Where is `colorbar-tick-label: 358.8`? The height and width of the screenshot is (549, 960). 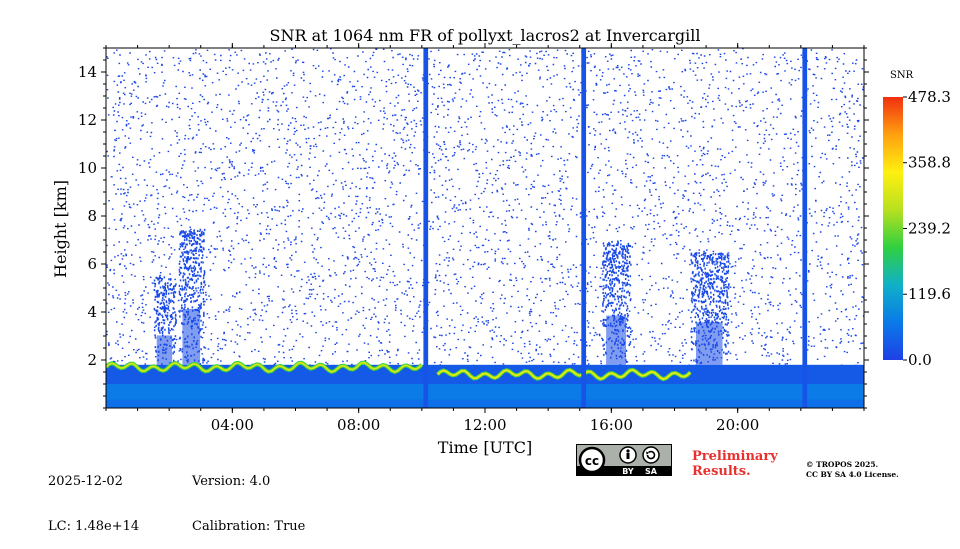 colorbar-tick-label: 358.8 is located at coordinates (929, 163).